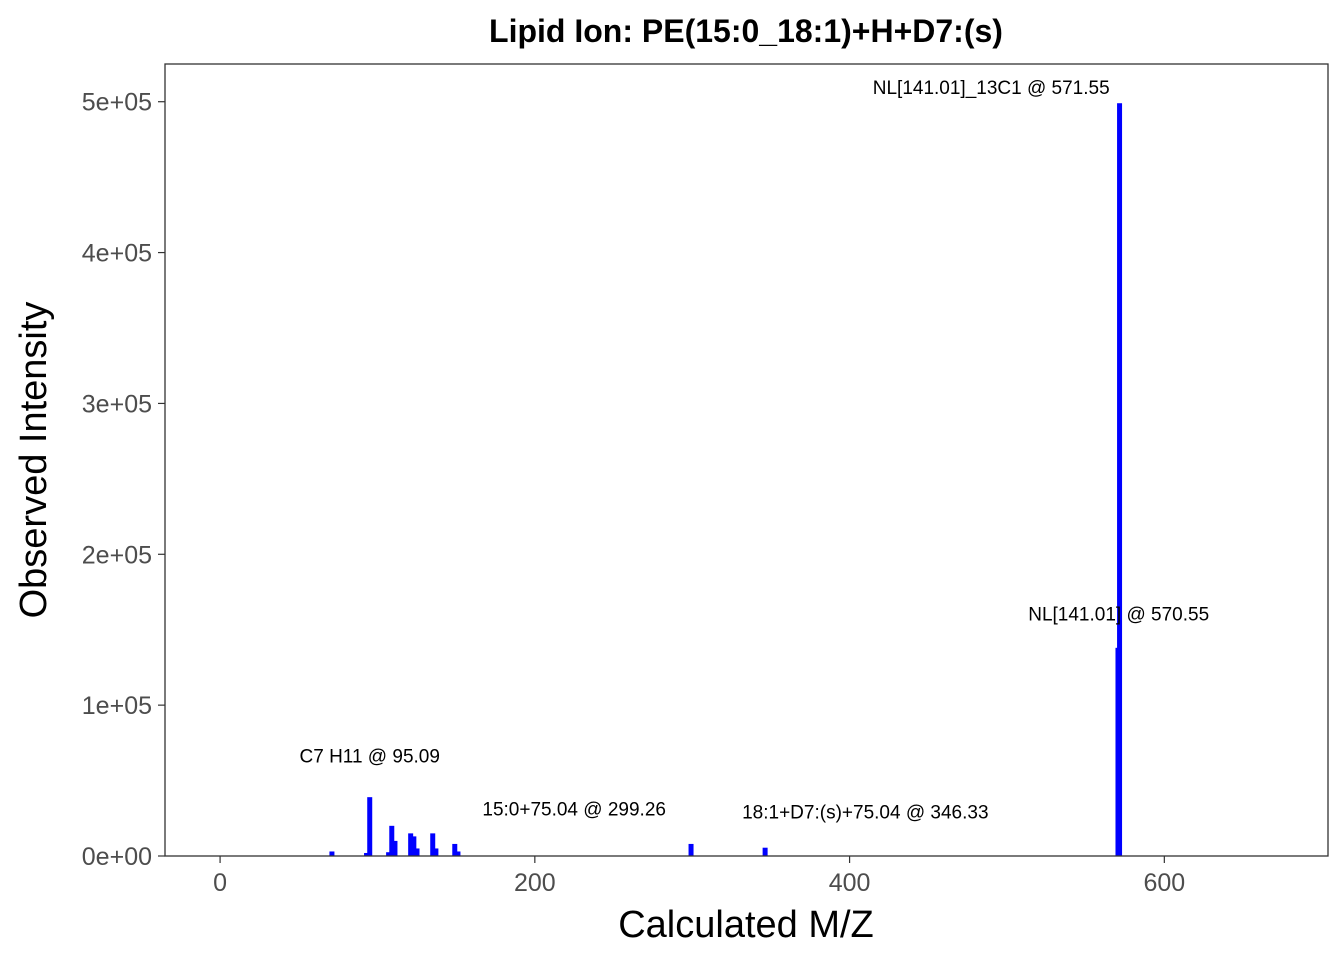 The height and width of the screenshot is (960, 1344). Describe the element at coordinates (991, 88) in the screenshot. I see `peak-annotation-4: NL[141.01]_13C1 @ 571.55` at that location.